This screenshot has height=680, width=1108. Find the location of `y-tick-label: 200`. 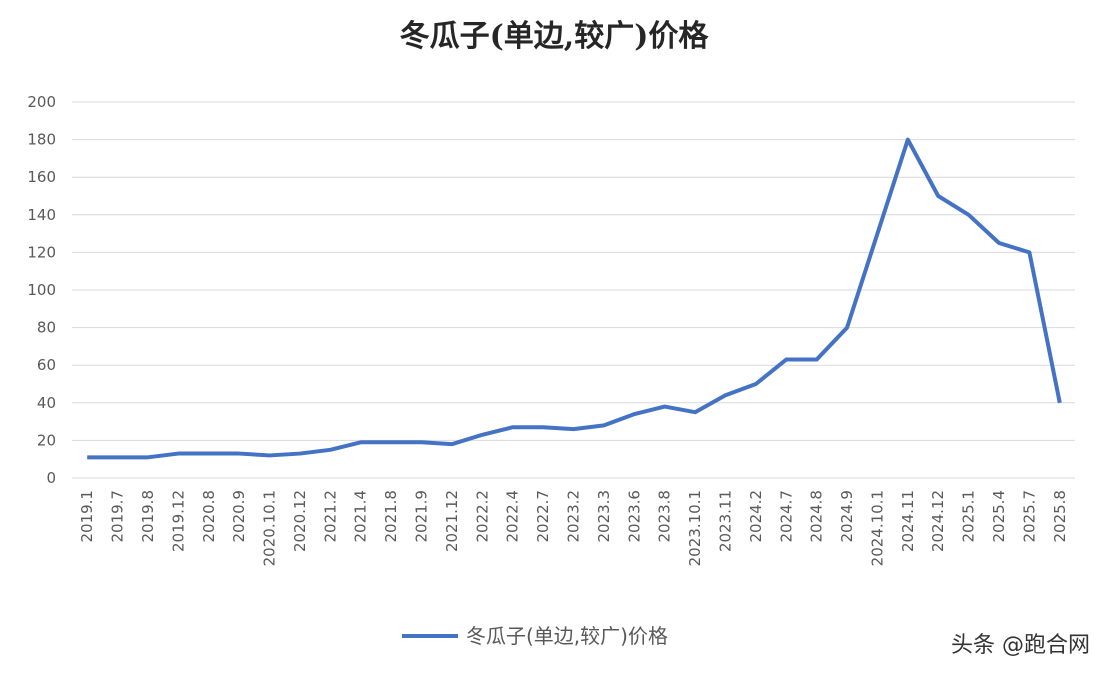

y-tick-label: 200 is located at coordinates (41, 102).